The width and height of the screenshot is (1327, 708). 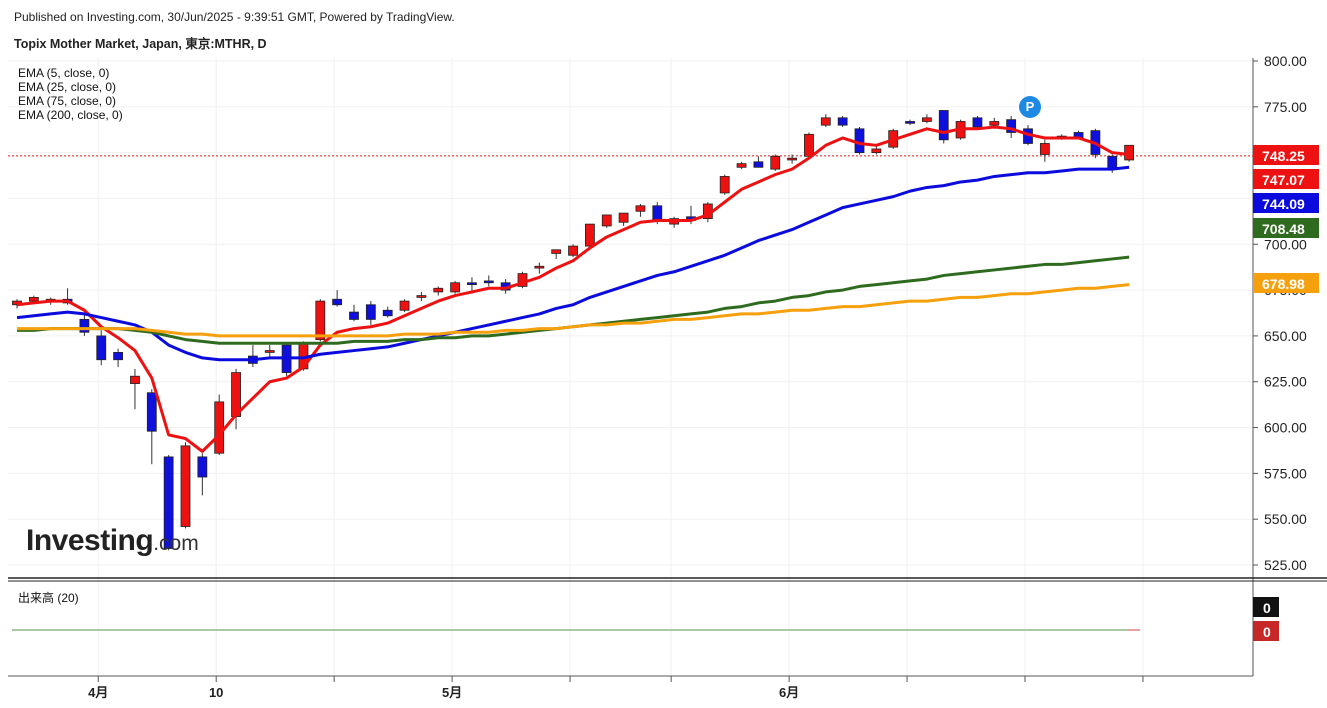 I want to click on y-tick-label: 600.00, so click(x=1285, y=428).